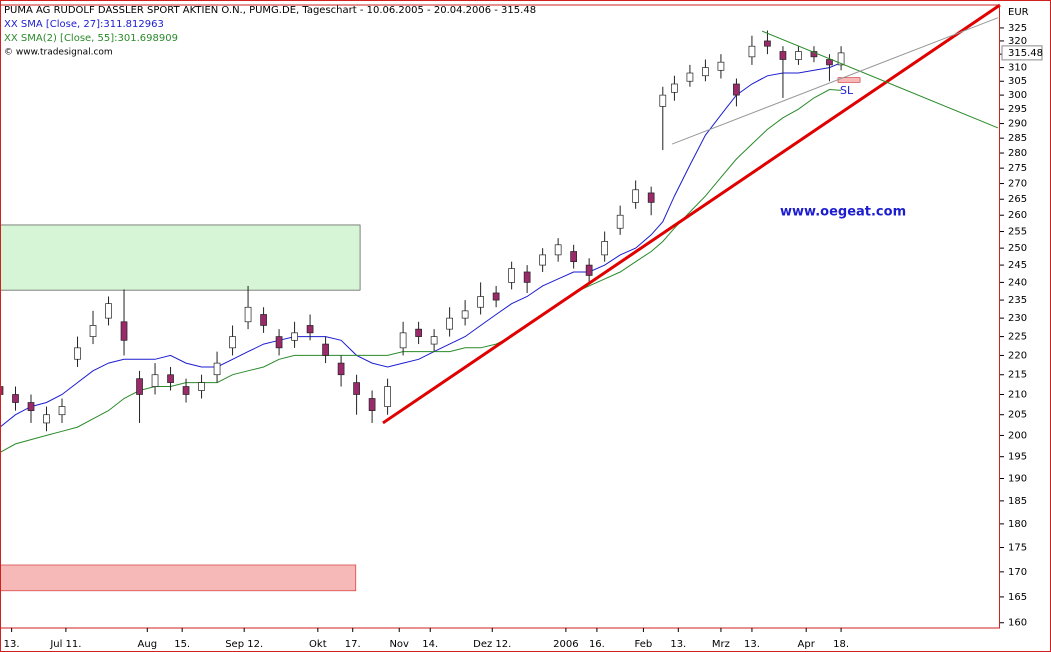  I want to click on x-tick-label: Mrz, so click(721, 644).